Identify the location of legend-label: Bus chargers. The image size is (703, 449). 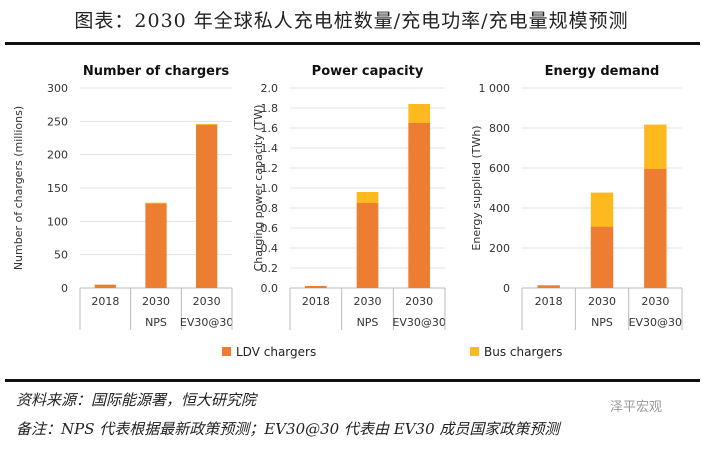
(523, 352).